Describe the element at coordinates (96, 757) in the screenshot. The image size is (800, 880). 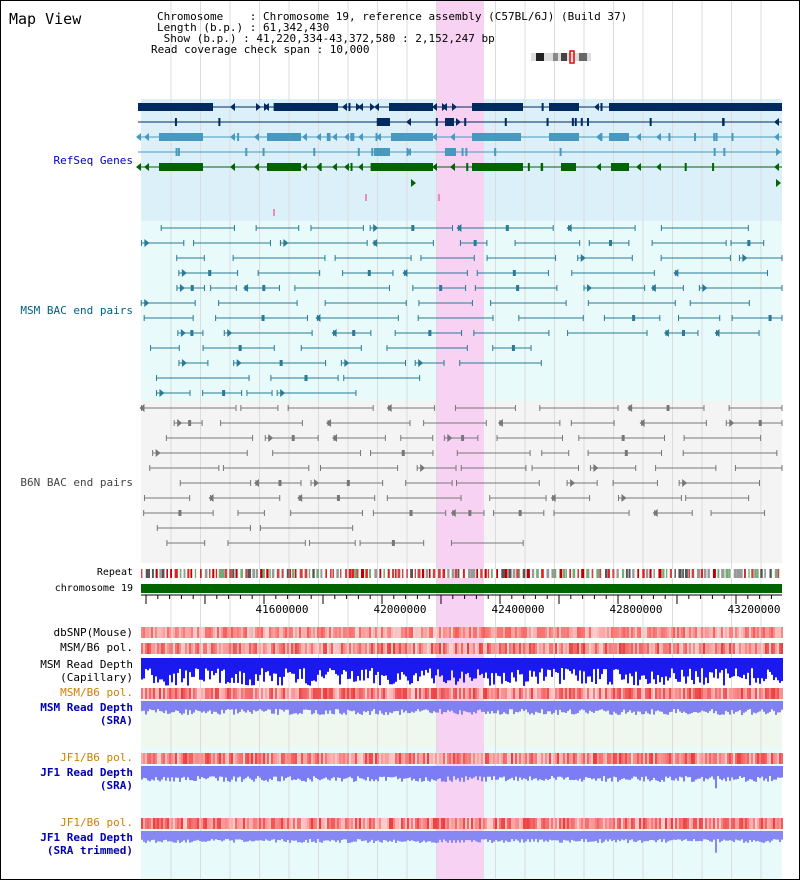
I see `track-label-jf1-b6-pol-1: JF1/B6 pol.` at that location.